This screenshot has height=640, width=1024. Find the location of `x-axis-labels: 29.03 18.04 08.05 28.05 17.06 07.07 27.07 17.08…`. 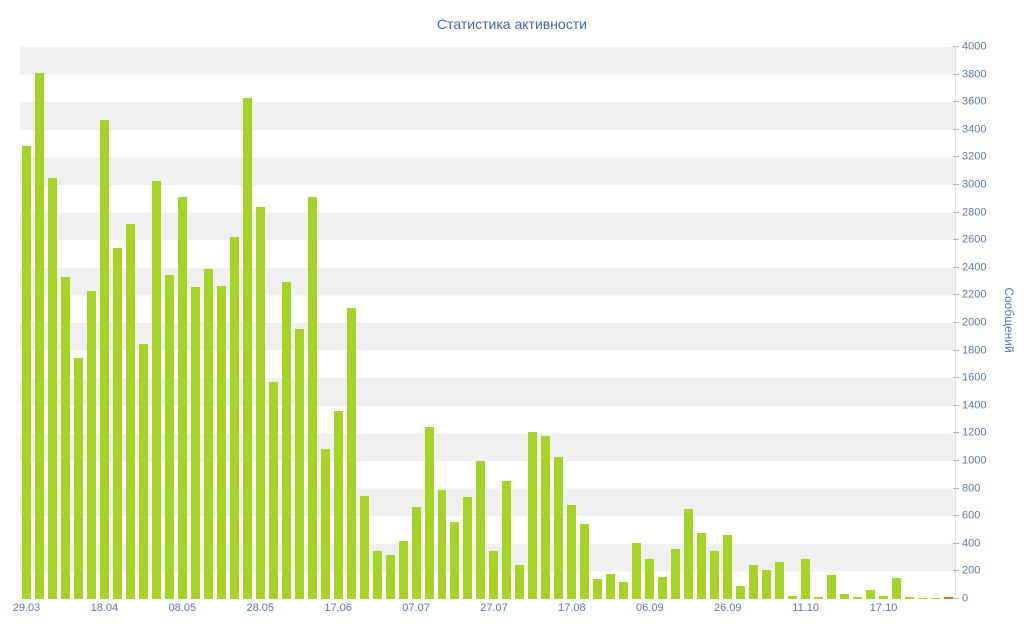

x-axis-labels: 29.03 18.04 08.05 28.05 17.06 07.07 27.07 17.08… is located at coordinates (484, 610).